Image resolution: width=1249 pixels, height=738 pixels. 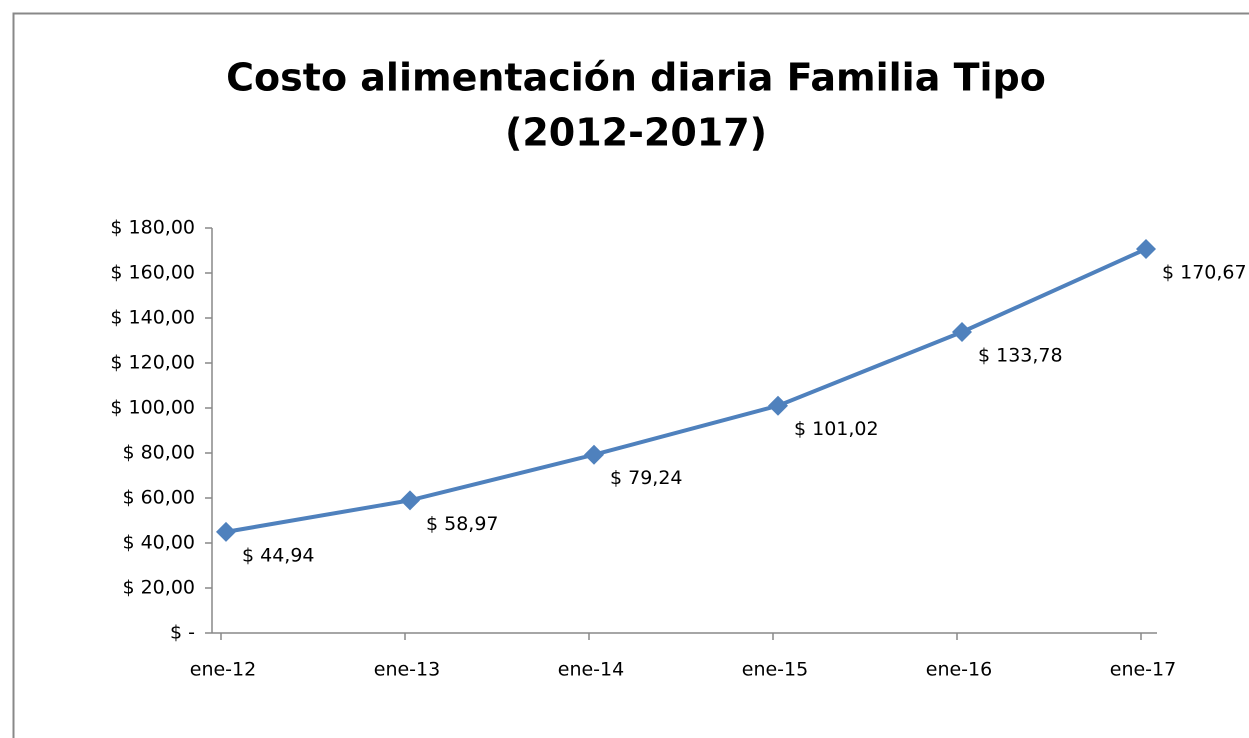 What do you see at coordinates (152, 273) in the screenshot?
I see `y-tick-label: $ 160,00` at bounding box center [152, 273].